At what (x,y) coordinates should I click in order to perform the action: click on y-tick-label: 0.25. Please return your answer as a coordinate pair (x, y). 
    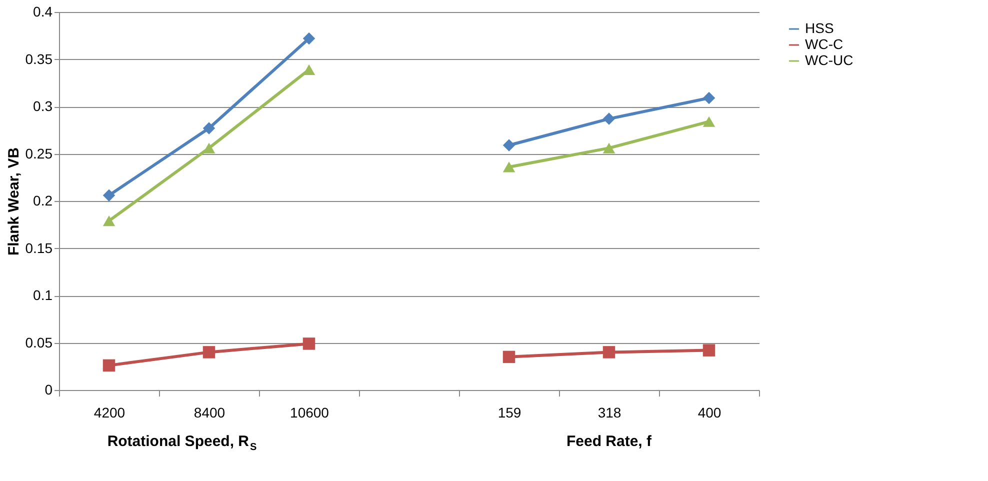
    Looking at the image, I should click on (39, 153).